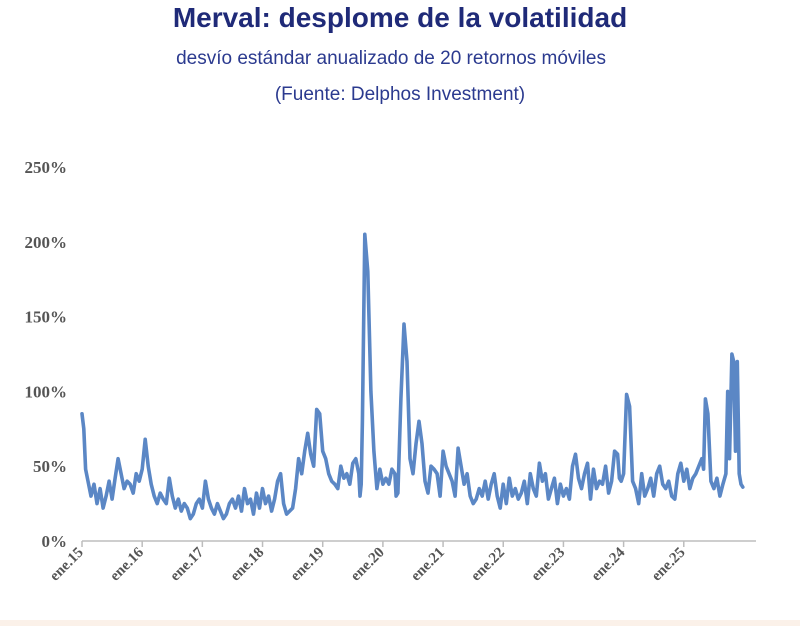  Describe the element at coordinates (46, 242) in the screenshot. I see `y-tick-label: 200%` at that location.